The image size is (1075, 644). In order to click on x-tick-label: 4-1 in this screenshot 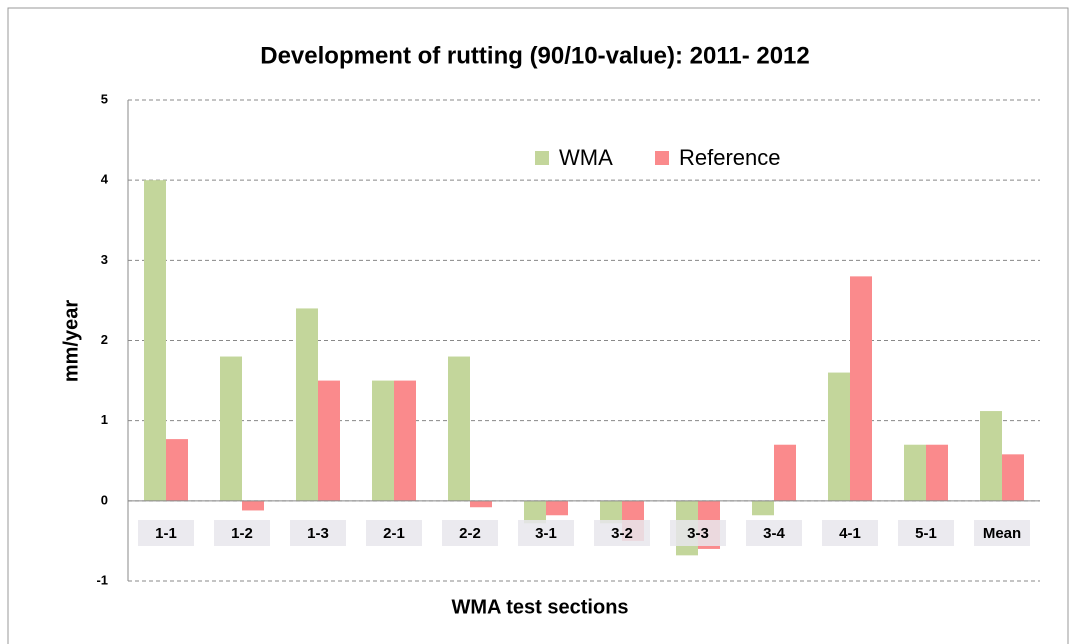, I will do `click(850, 533)`.